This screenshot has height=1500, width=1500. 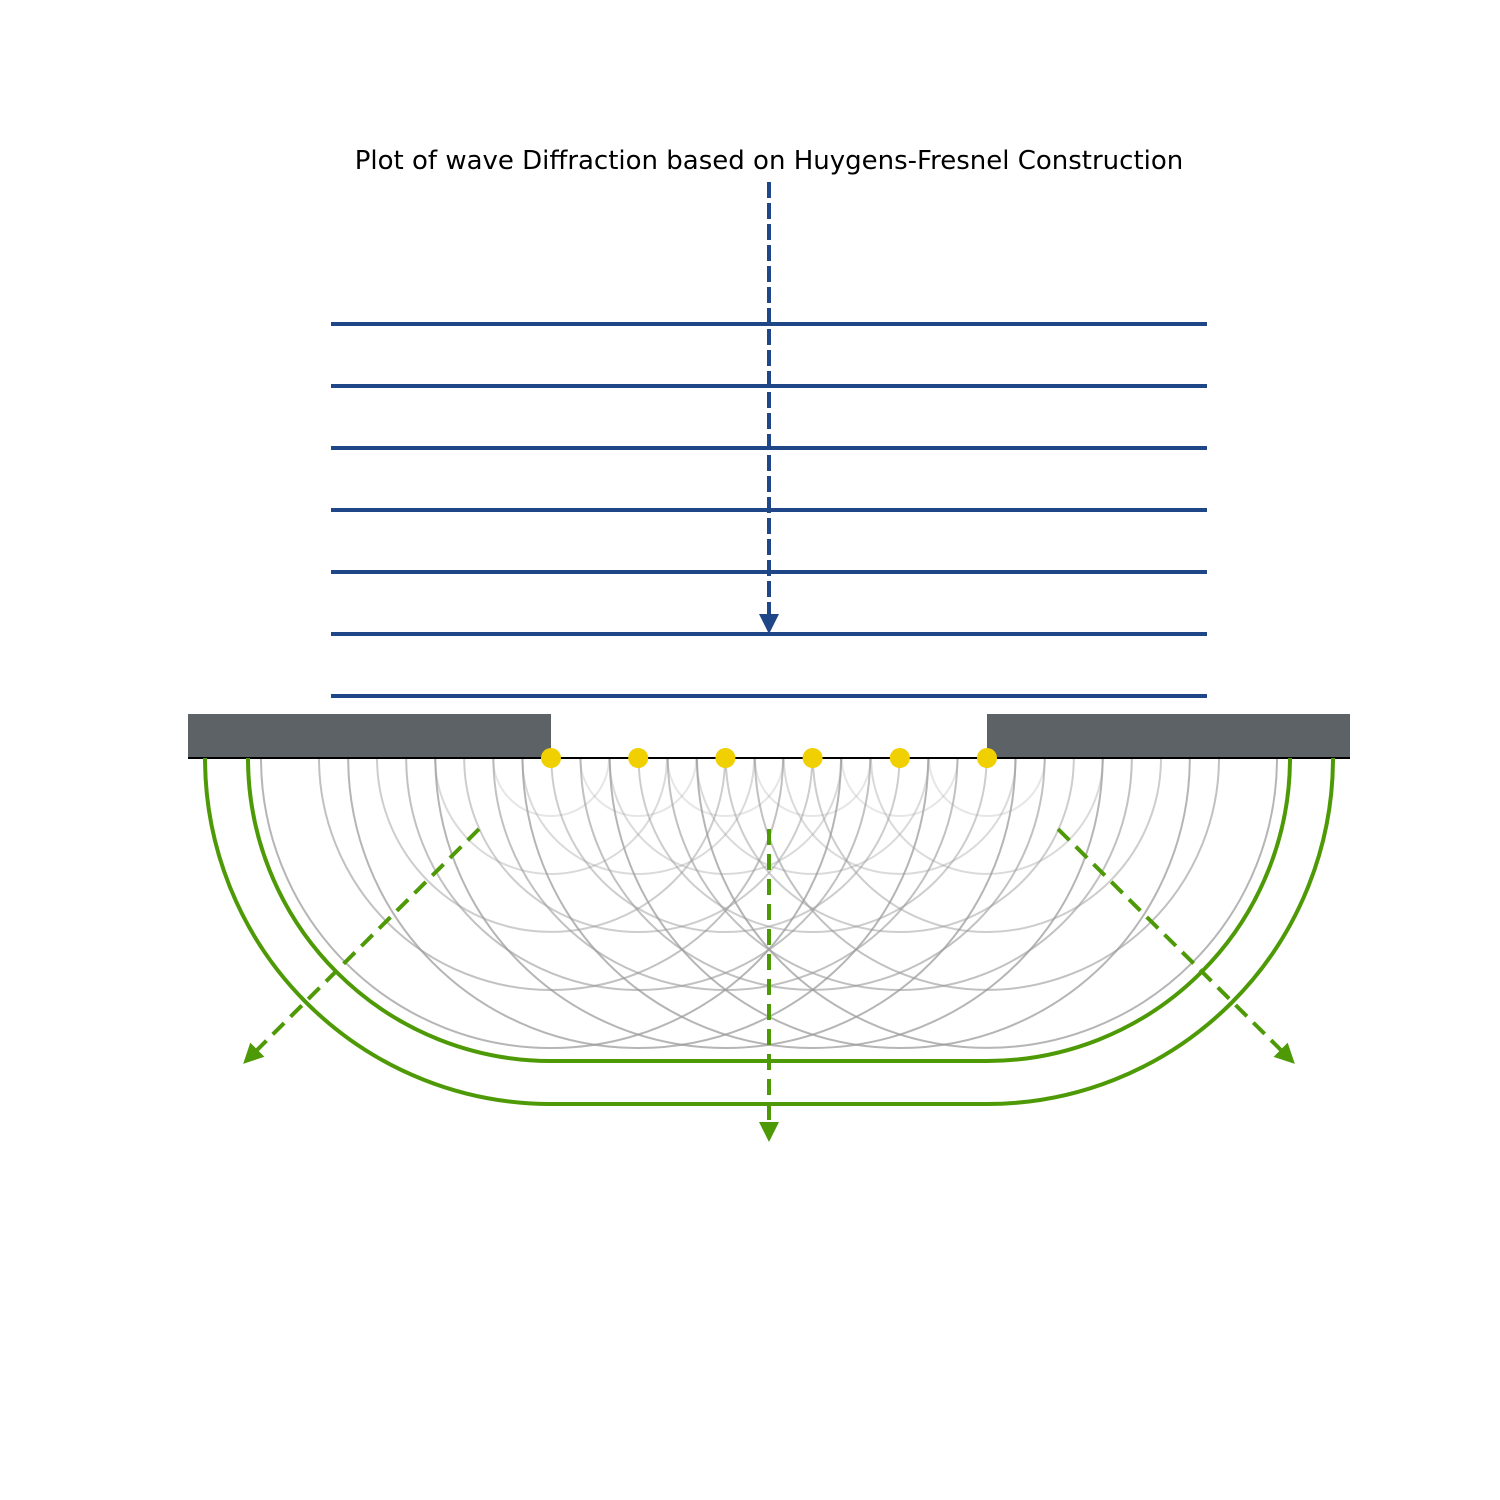 What do you see at coordinates (362, 945) in the screenshot?
I see `diffracted-ray-left-arrow` at bounding box center [362, 945].